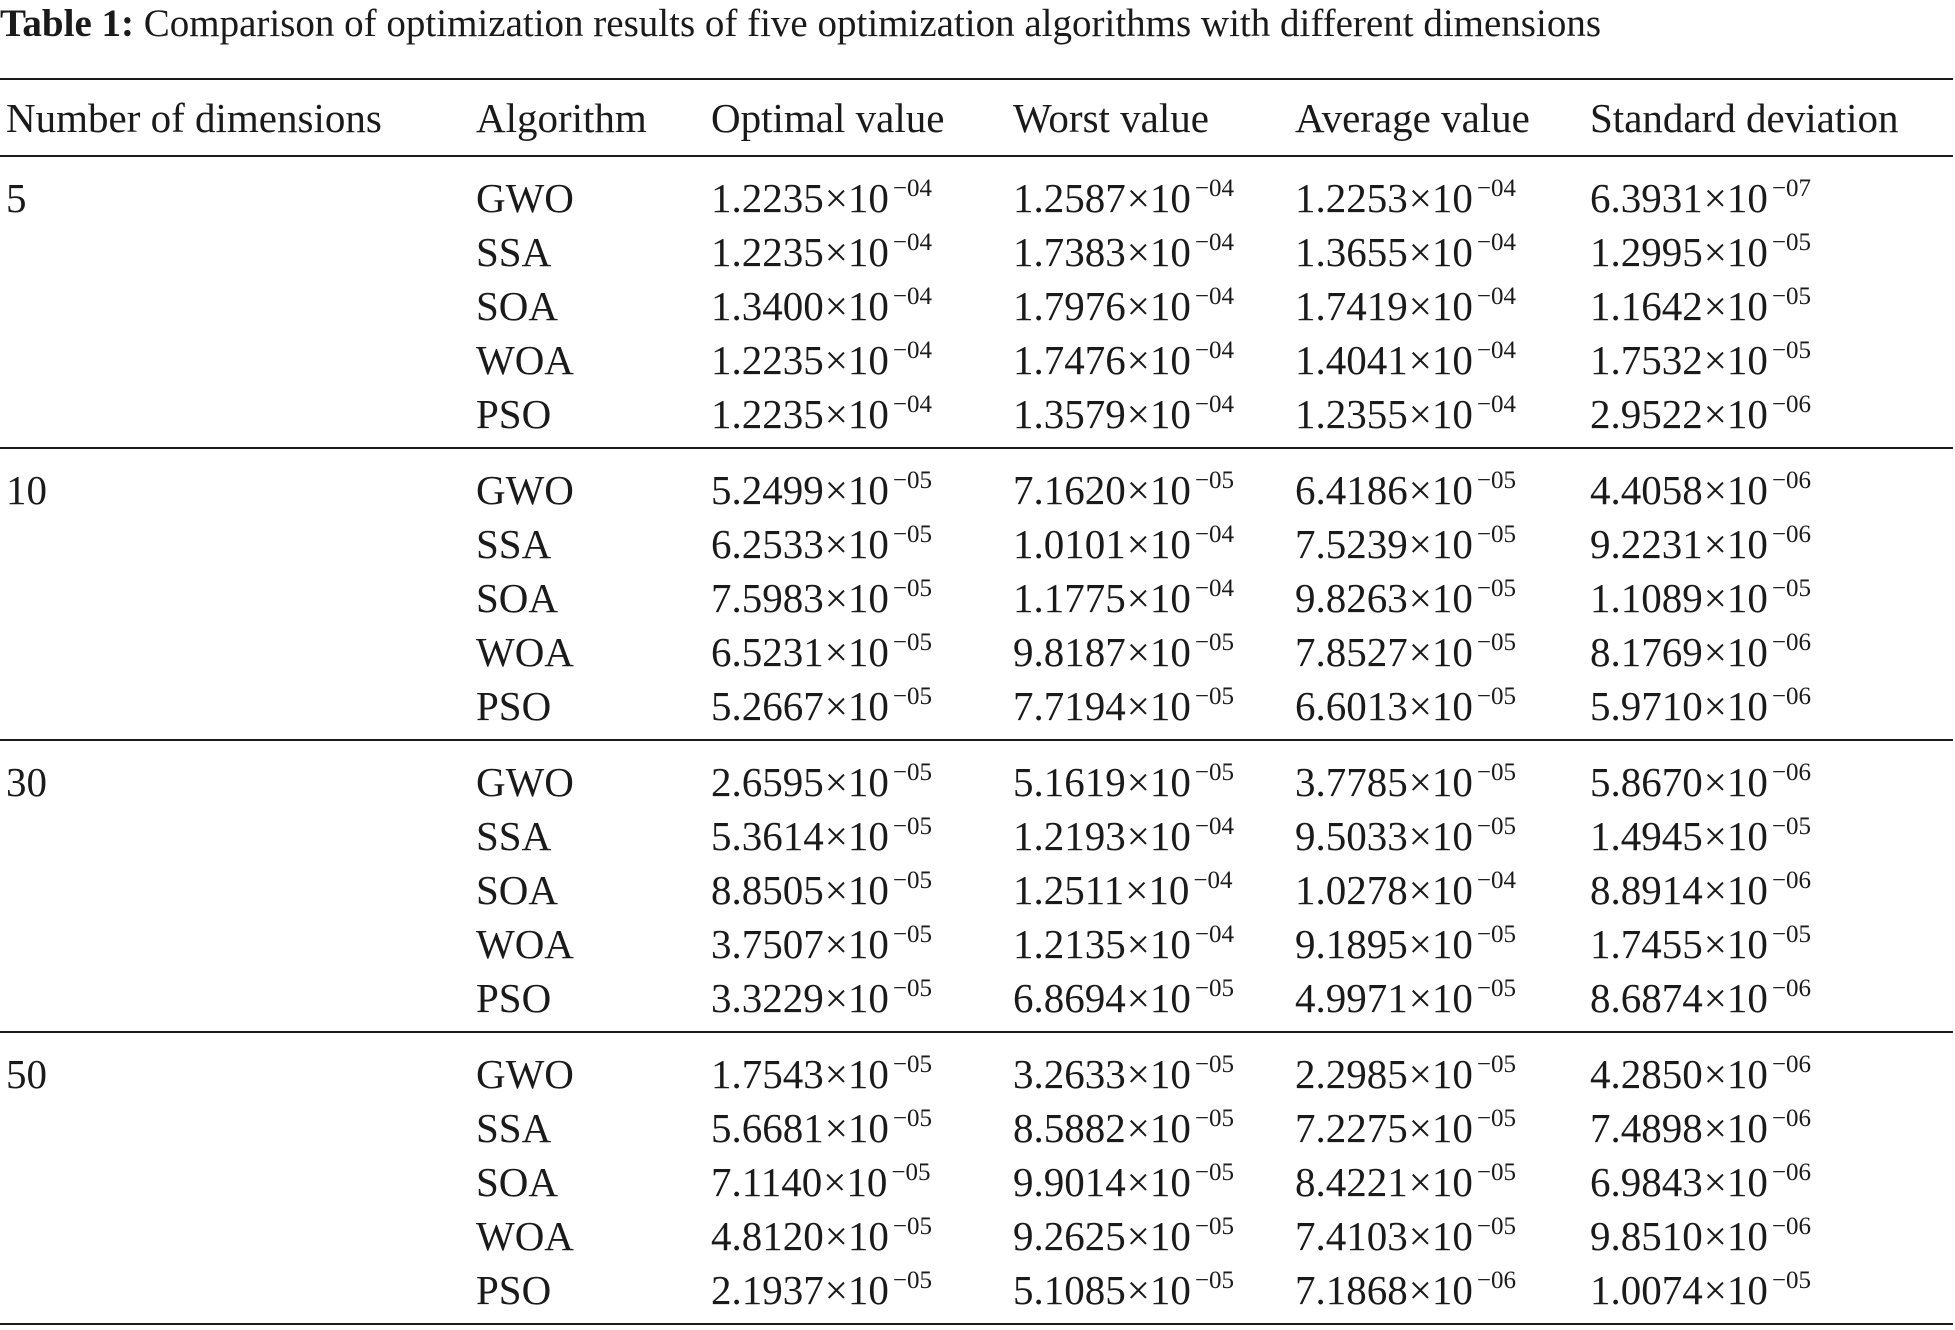 The width and height of the screenshot is (1955, 1330). What do you see at coordinates (1069, 490) in the screenshot?
I see `mantissa: 7.1620` at bounding box center [1069, 490].